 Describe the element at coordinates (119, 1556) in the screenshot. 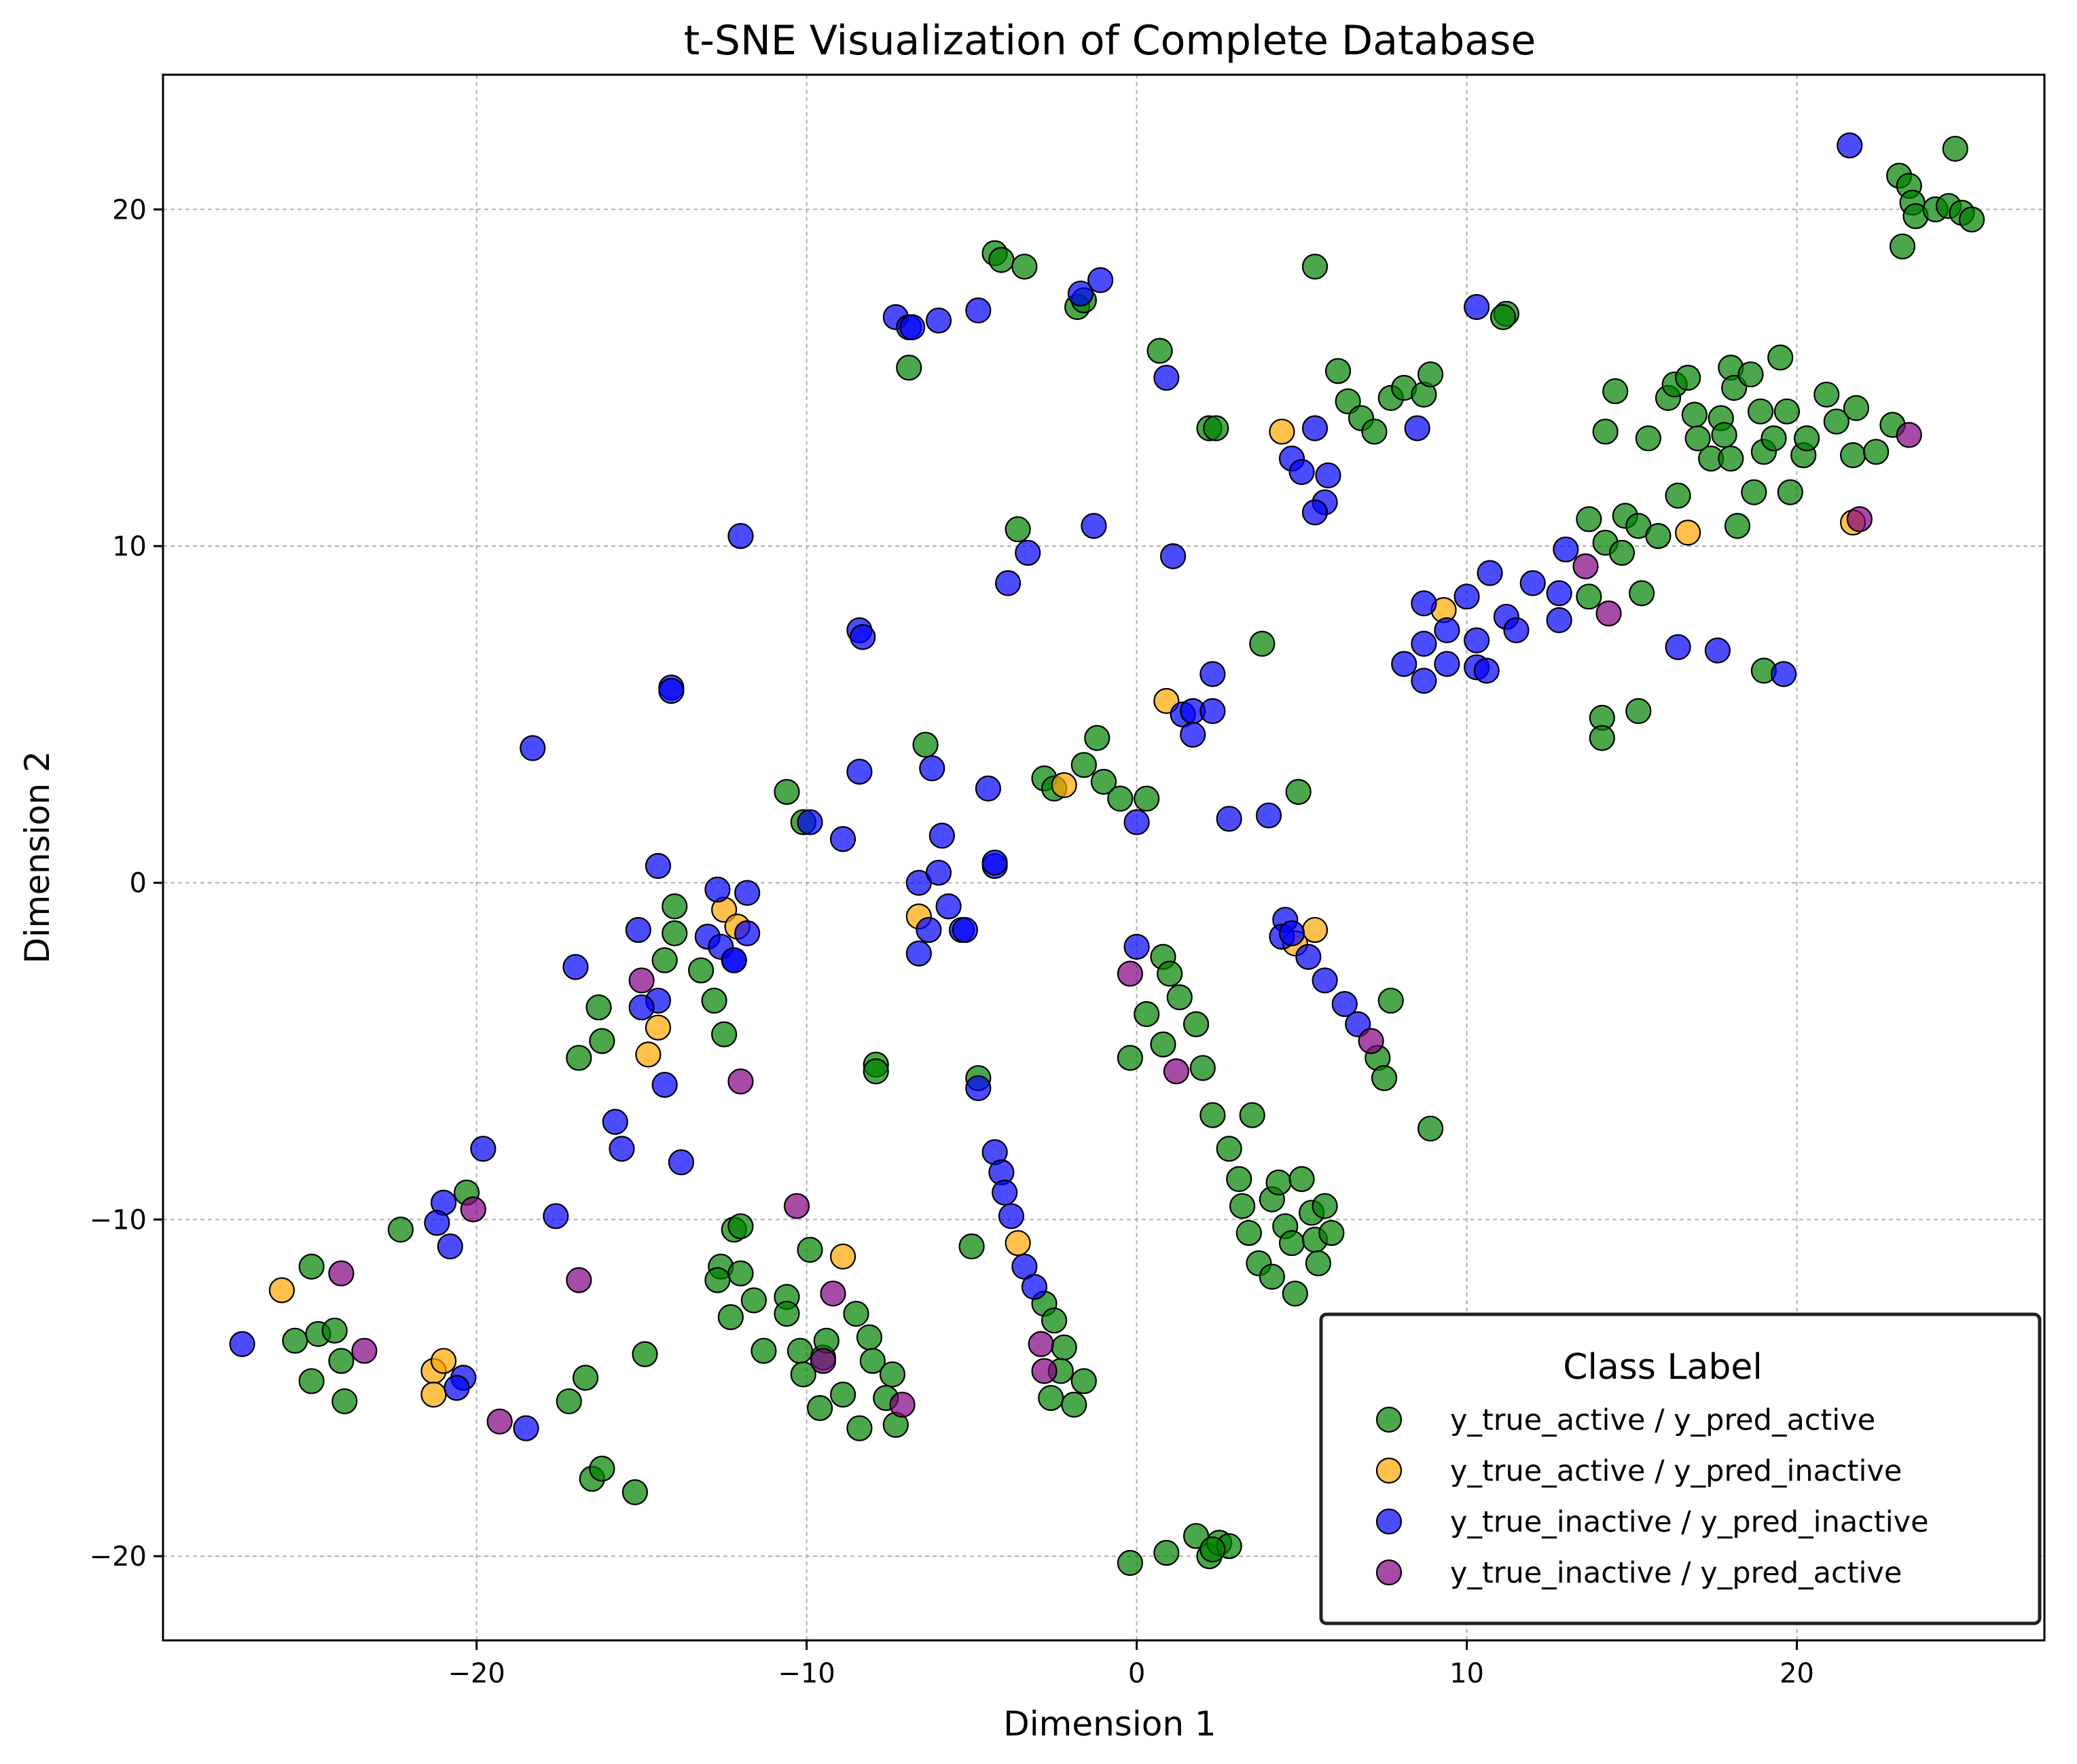

I see `y-tick-label: −20` at that location.